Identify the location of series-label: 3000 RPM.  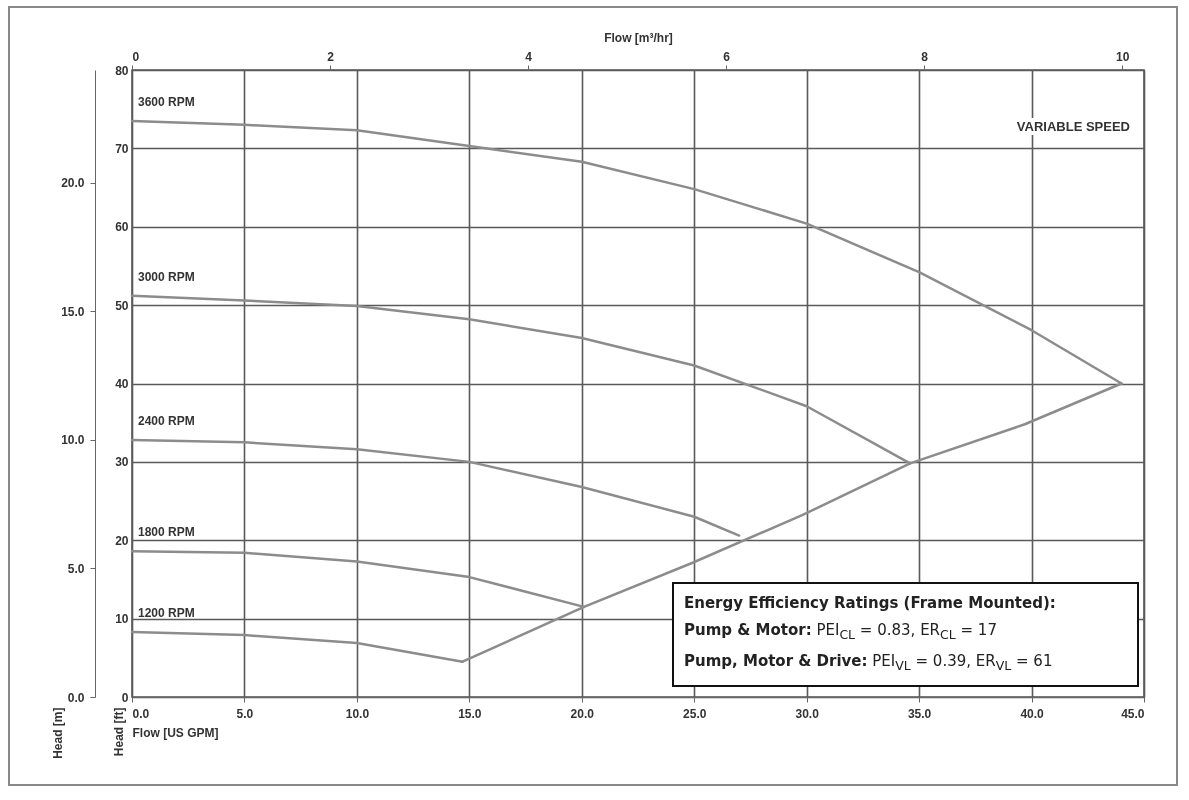
(166, 276).